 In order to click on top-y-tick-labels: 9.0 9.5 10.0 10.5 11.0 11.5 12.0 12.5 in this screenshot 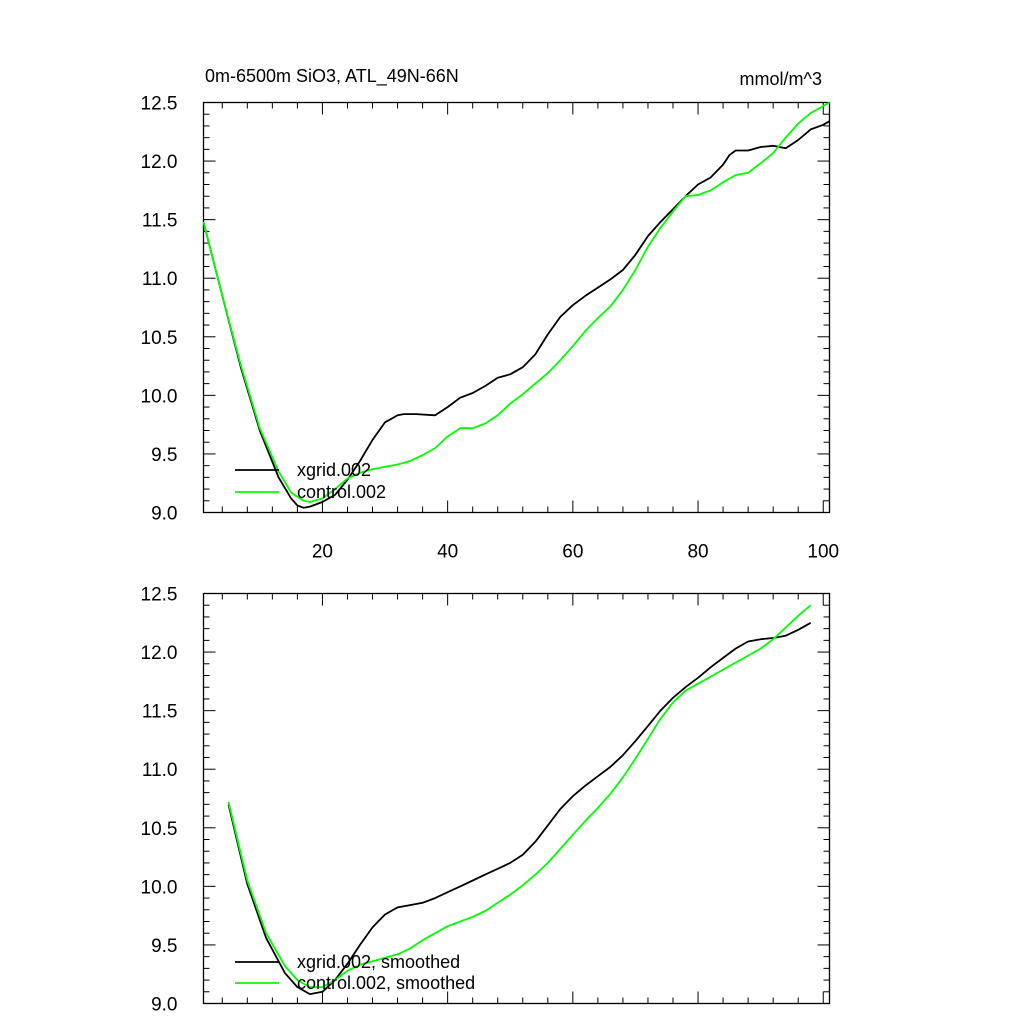, I will do `click(159, 309)`.